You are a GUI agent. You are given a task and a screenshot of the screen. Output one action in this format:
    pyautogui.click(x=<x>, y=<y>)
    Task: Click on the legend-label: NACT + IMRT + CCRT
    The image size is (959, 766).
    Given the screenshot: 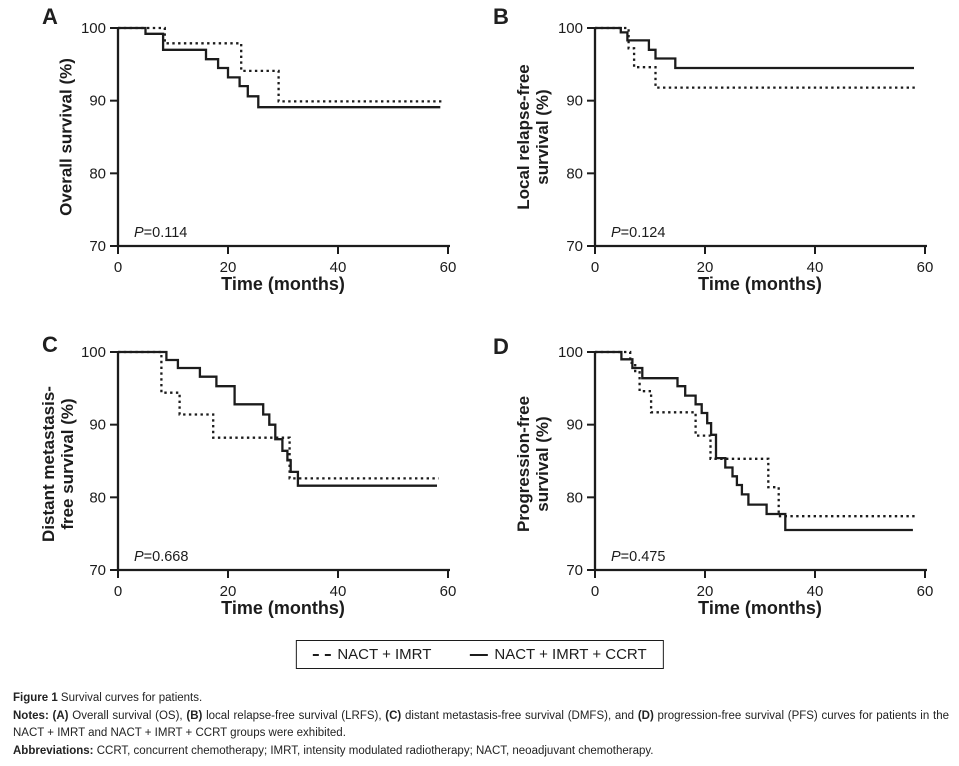 What is the action you would take?
    pyautogui.click(x=570, y=654)
    